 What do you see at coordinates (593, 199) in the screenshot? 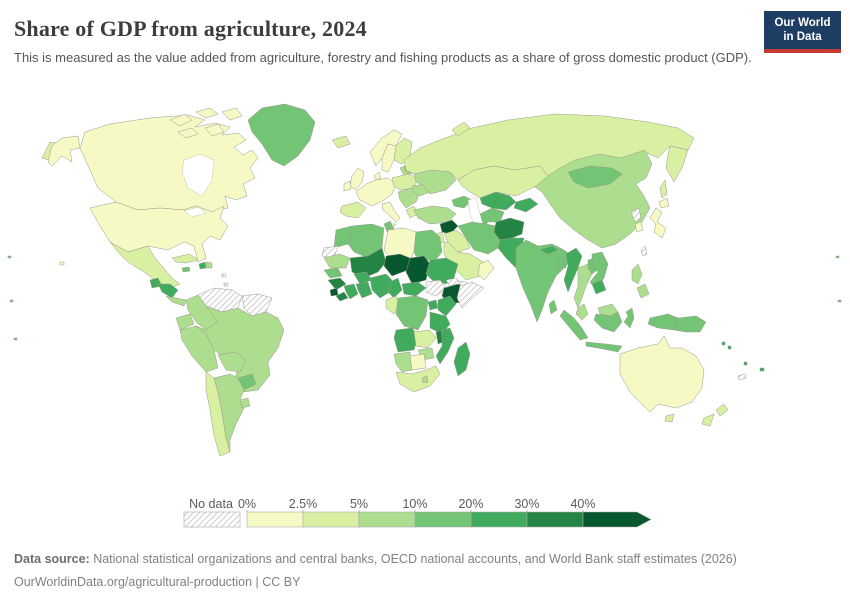
I see `region-china` at bounding box center [593, 199].